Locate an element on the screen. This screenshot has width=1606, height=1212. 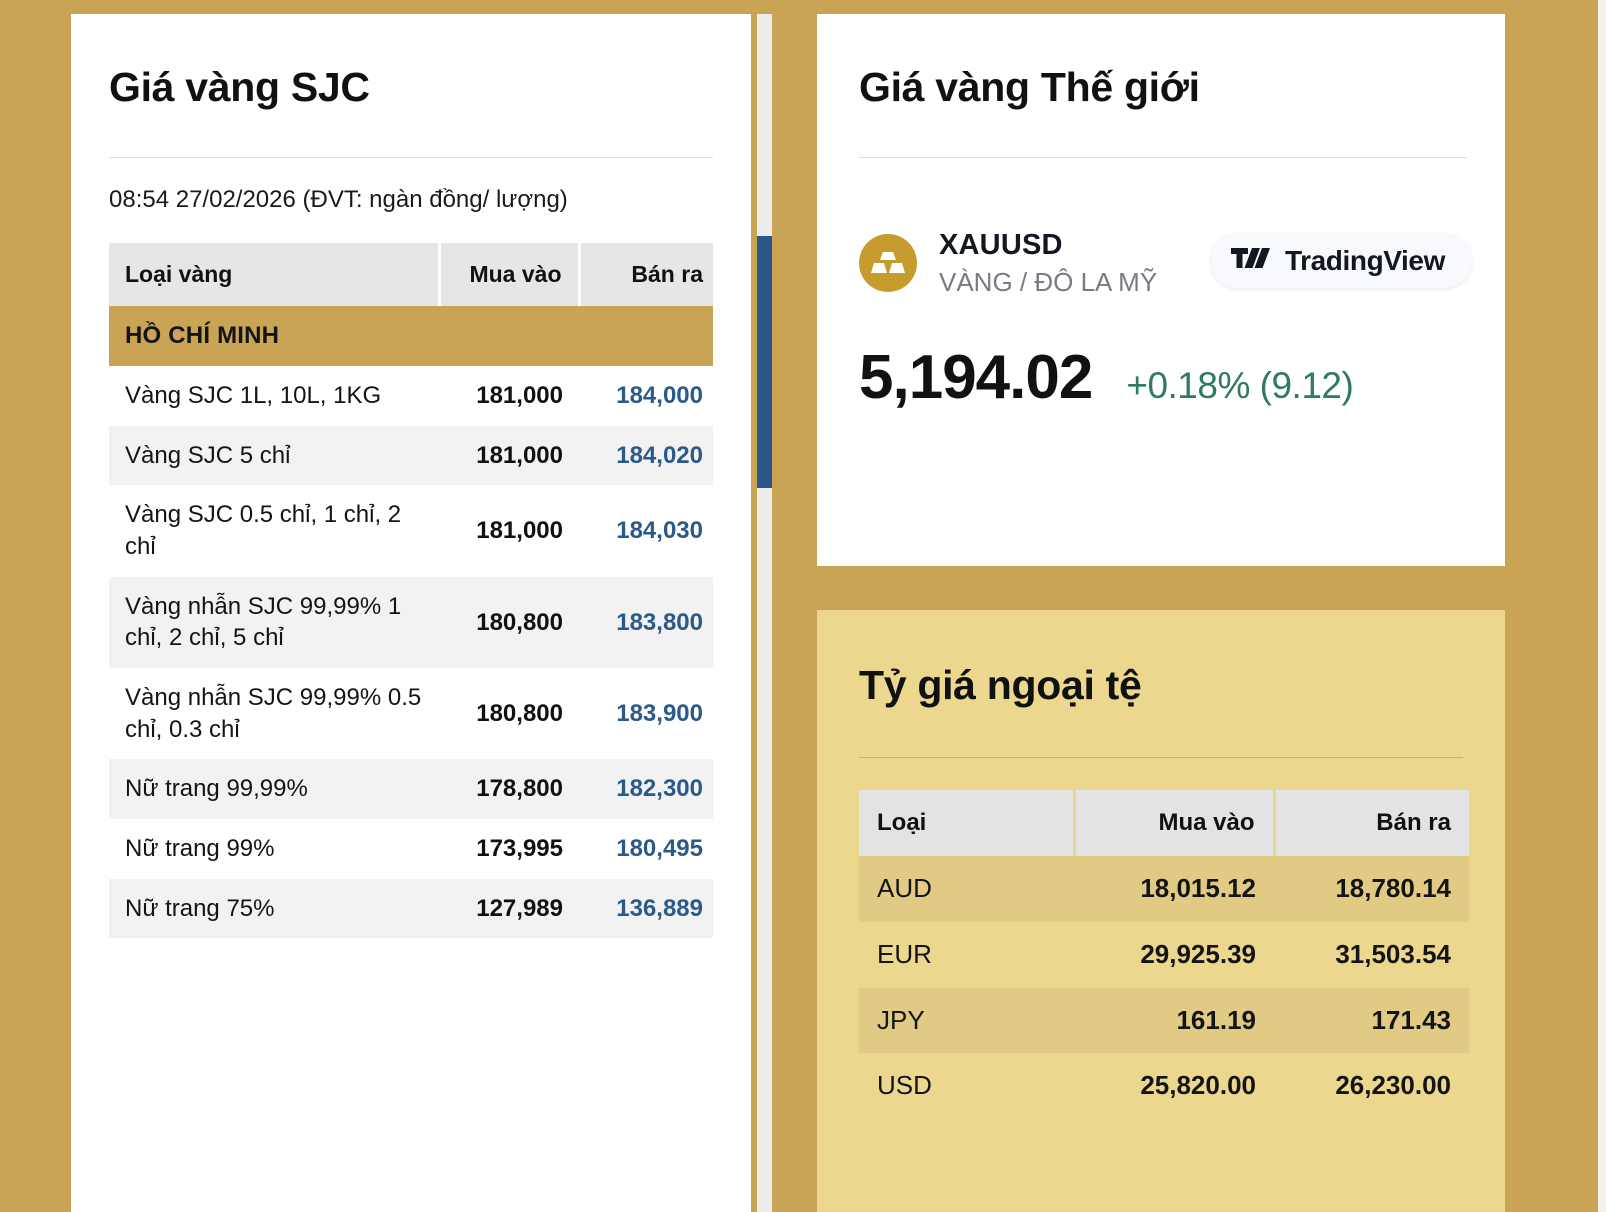
sjc-row-sell: 136,889 is located at coordinates (646, 908).